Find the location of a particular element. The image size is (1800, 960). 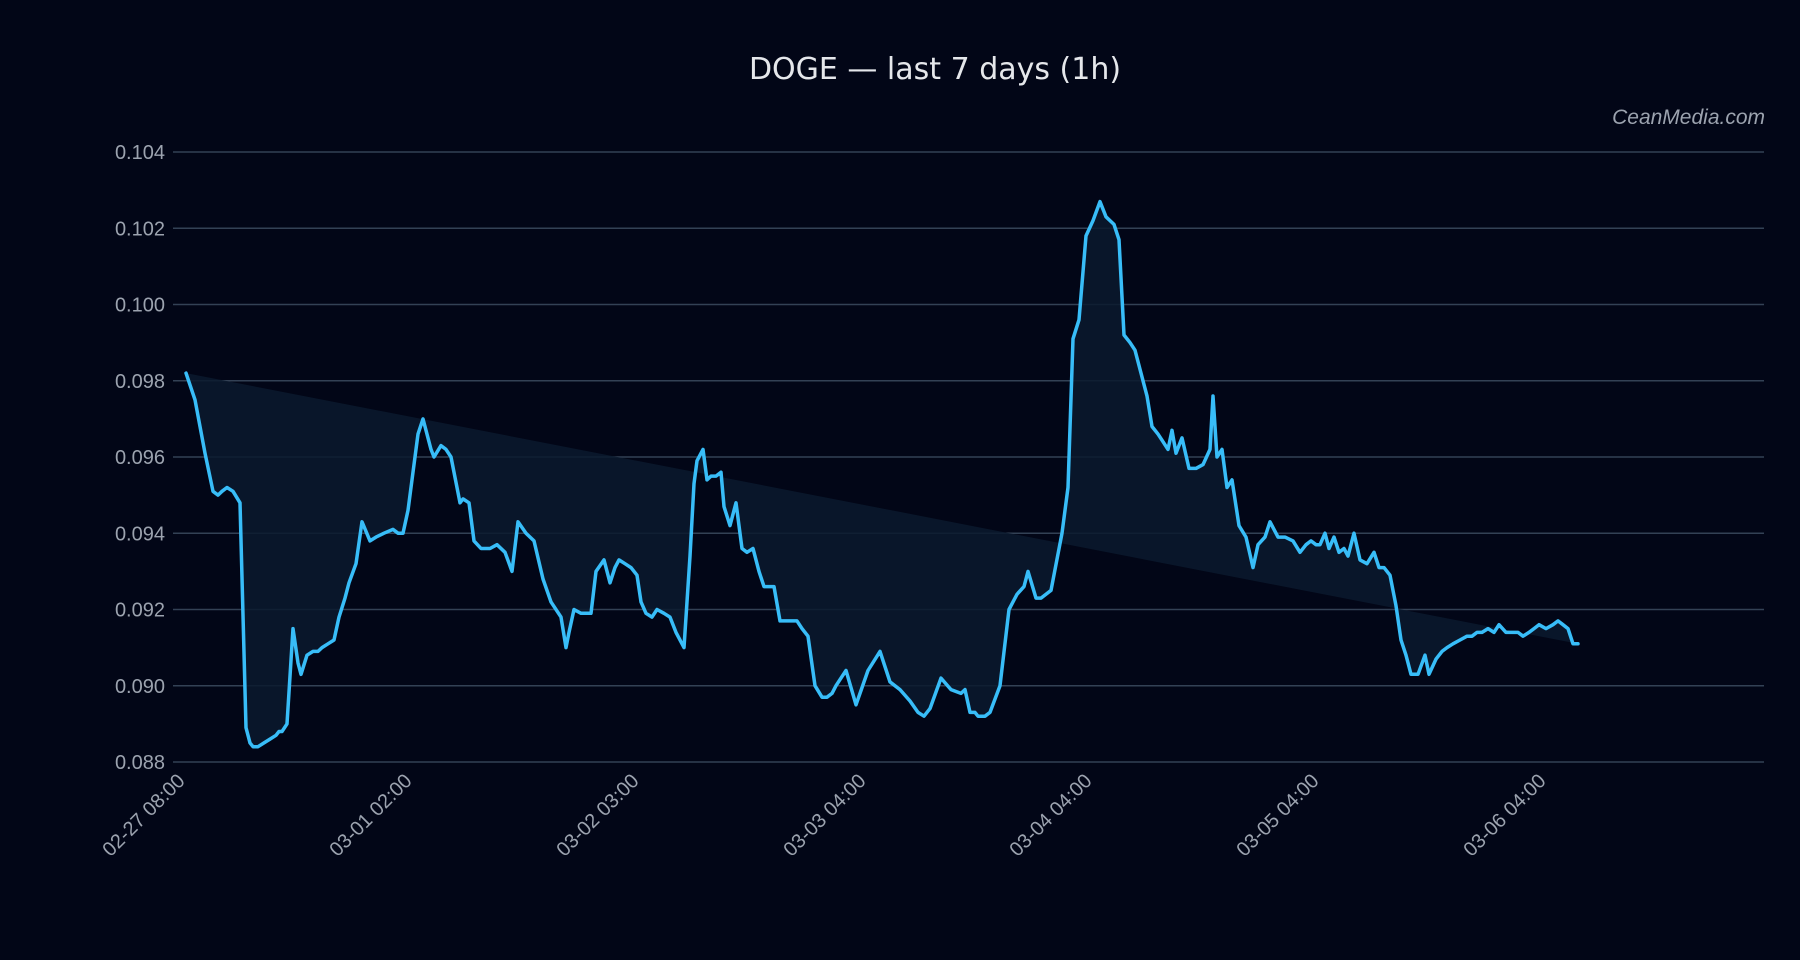

x-tick-label: 02-27 08:00 is located at coordinates (143, 815).